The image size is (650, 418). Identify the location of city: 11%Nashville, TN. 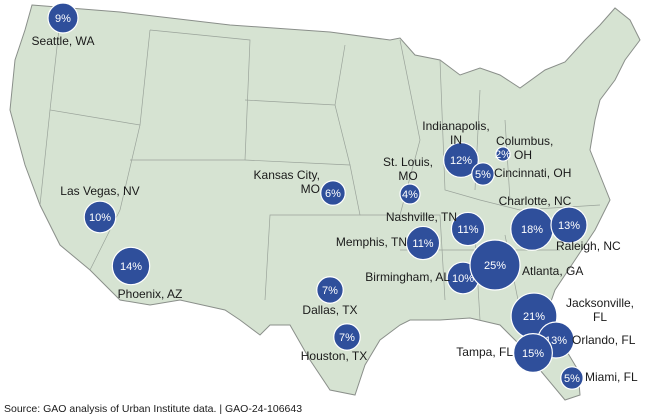
(436, 228).